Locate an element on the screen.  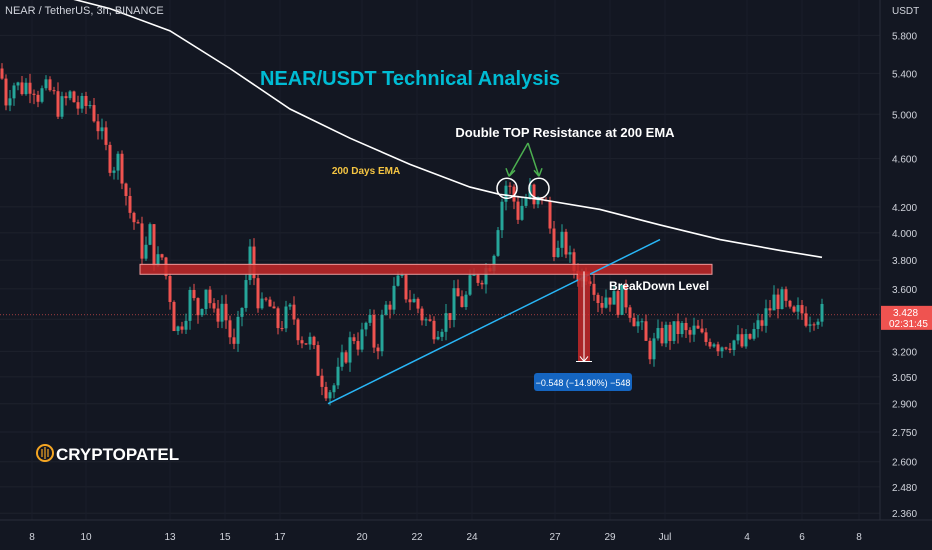
x-tick-label: 29 is located at coordinates (610, 537).